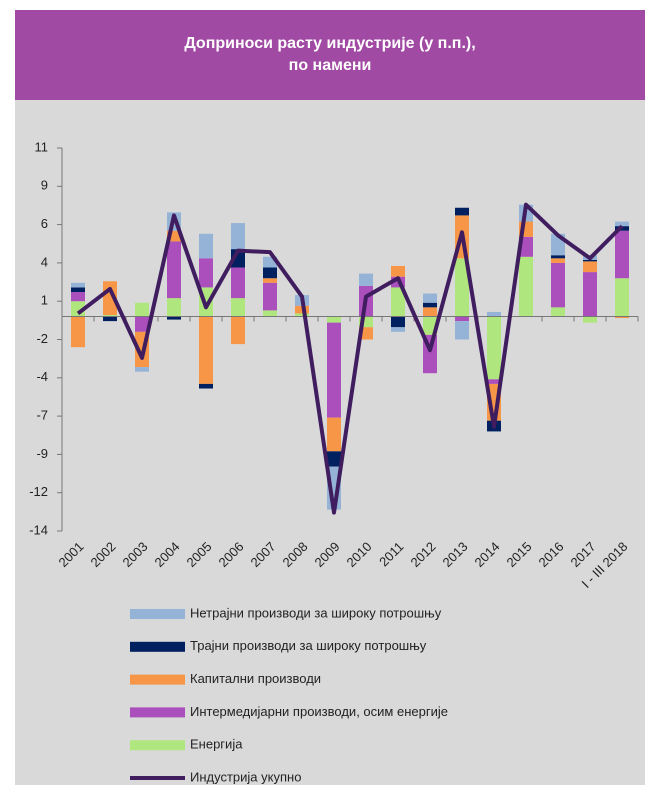  Describe the element at coordinates (245, 776) in the screenshot. I see `legend-label: Индустрија укупно` at that location.